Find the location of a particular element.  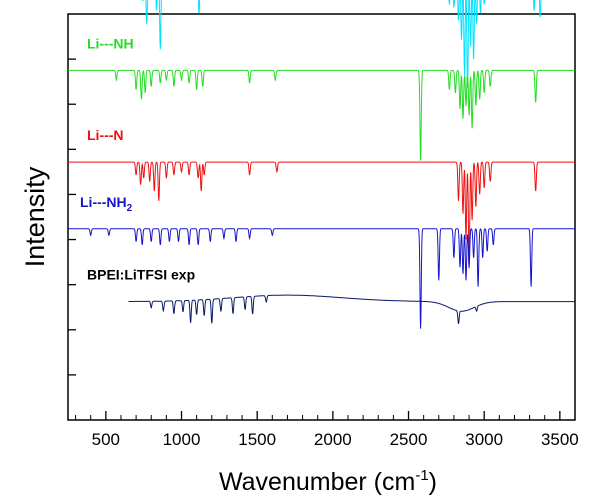

series-label-main: BPEI:LiTFSI exp is located at coordinates (141, 275).